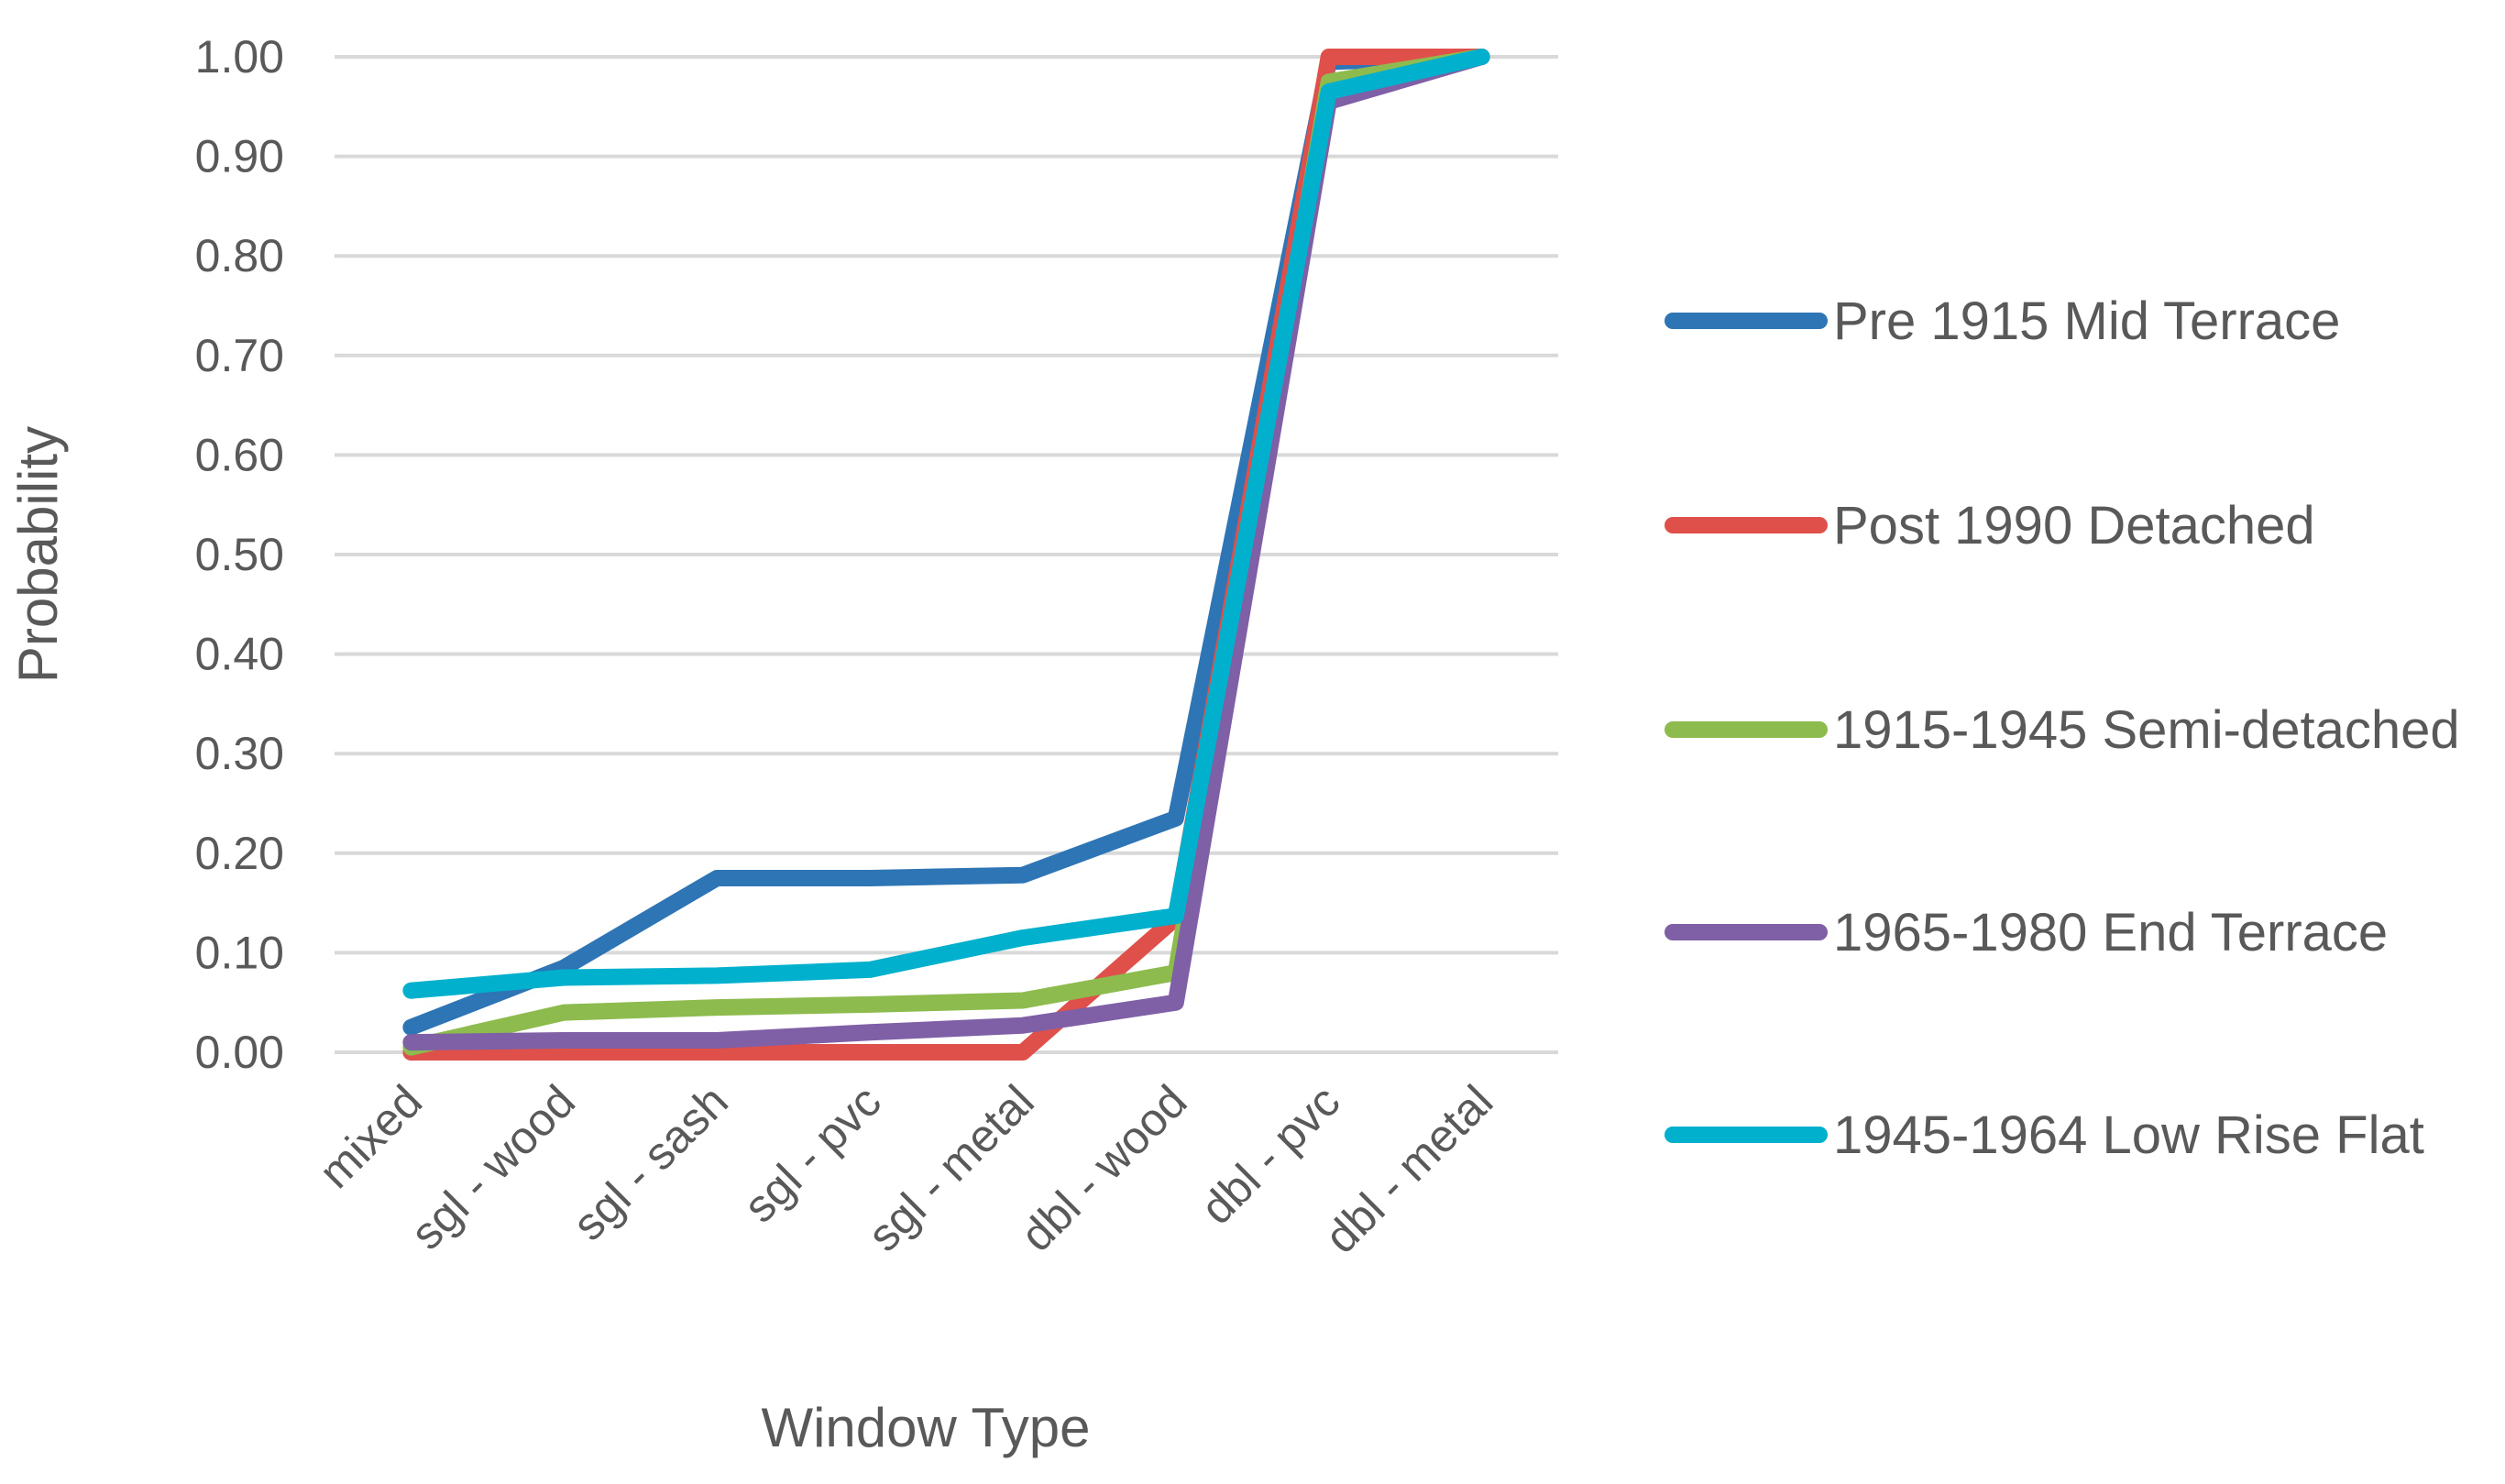  What do you see at coordinates (2128, 1135) in the screenshot?
I see `legend-label: 1945-1964 Low Rise Flat` at bounding box center [2128, 1135].